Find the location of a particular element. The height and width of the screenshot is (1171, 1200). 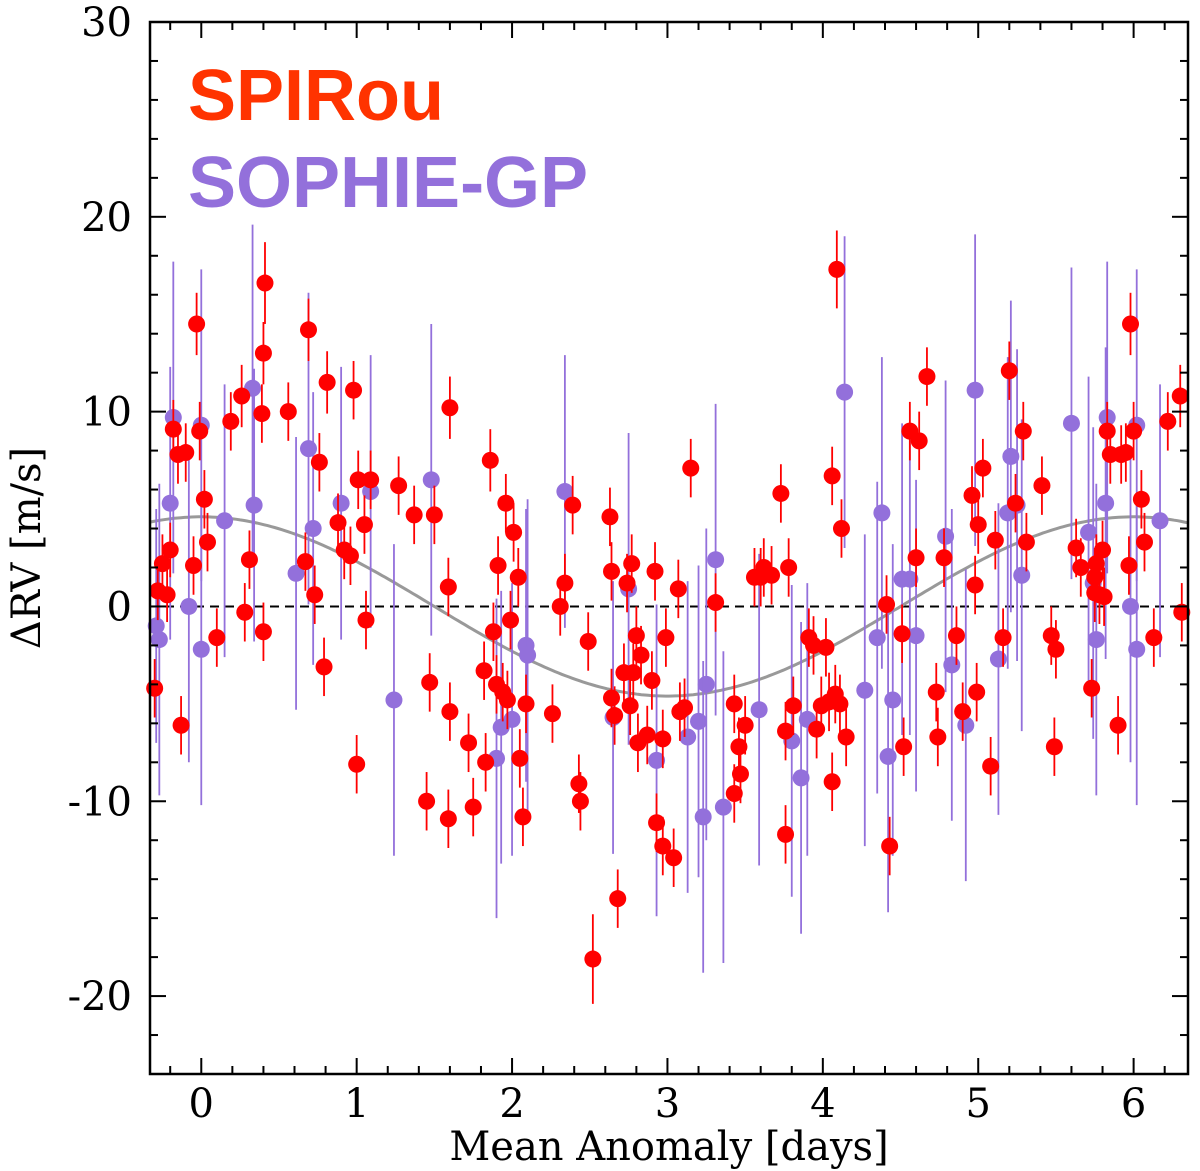

y-tick-label: 20 is located at coordinates (106, 218).